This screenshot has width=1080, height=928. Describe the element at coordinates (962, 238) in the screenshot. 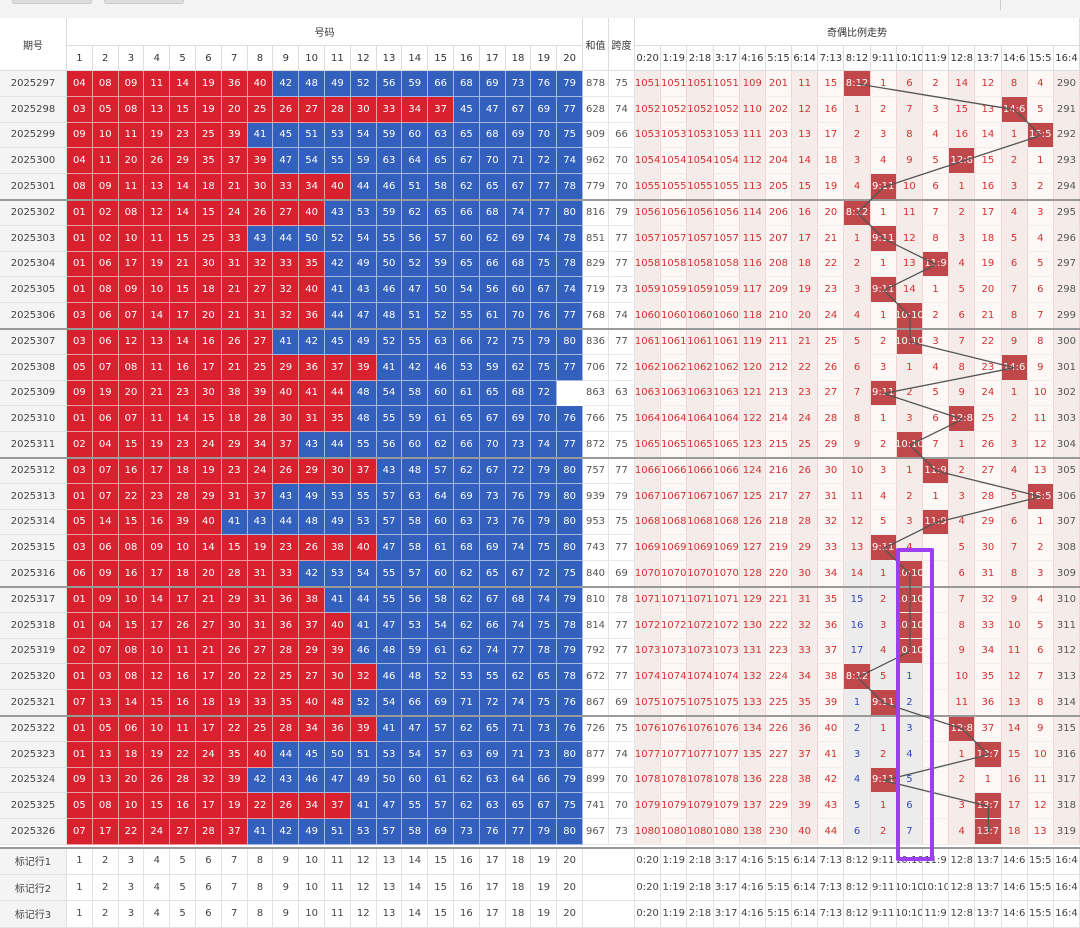

I see `ratio-cell: 3` at that location.